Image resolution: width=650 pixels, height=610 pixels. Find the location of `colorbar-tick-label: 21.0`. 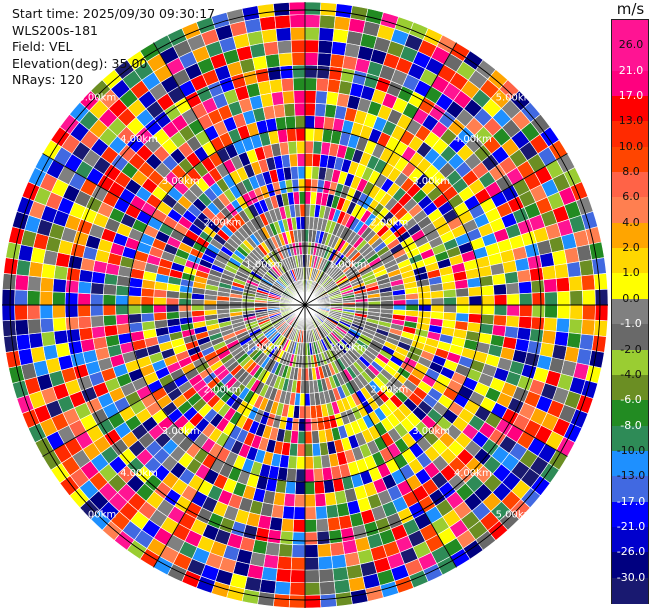

colorbar-tick-label: 21.0 is located at coordinates (631, 70).